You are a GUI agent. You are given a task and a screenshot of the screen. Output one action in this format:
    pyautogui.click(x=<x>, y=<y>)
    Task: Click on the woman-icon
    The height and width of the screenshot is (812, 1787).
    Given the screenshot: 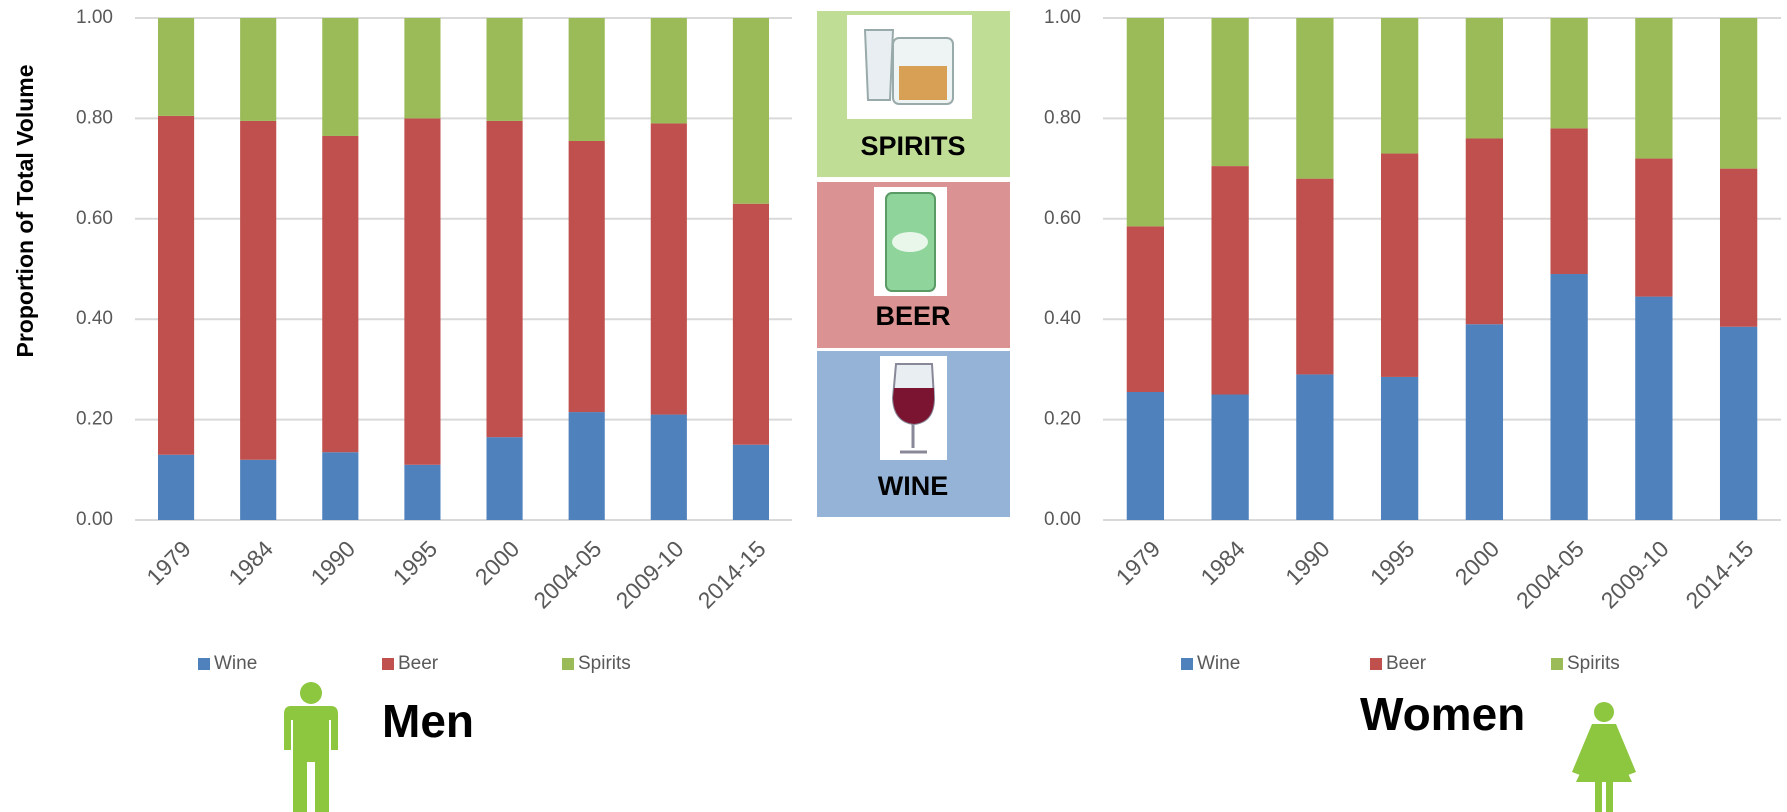 What is the action you would take?
    pyautogui.click(x=1604, y=757)
    